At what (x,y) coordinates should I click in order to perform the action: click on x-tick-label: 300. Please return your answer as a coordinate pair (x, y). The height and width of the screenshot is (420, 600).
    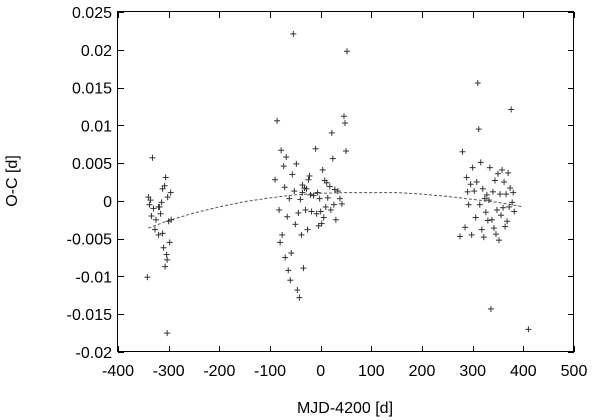
    Looking at the image, I should click on (472, 371).